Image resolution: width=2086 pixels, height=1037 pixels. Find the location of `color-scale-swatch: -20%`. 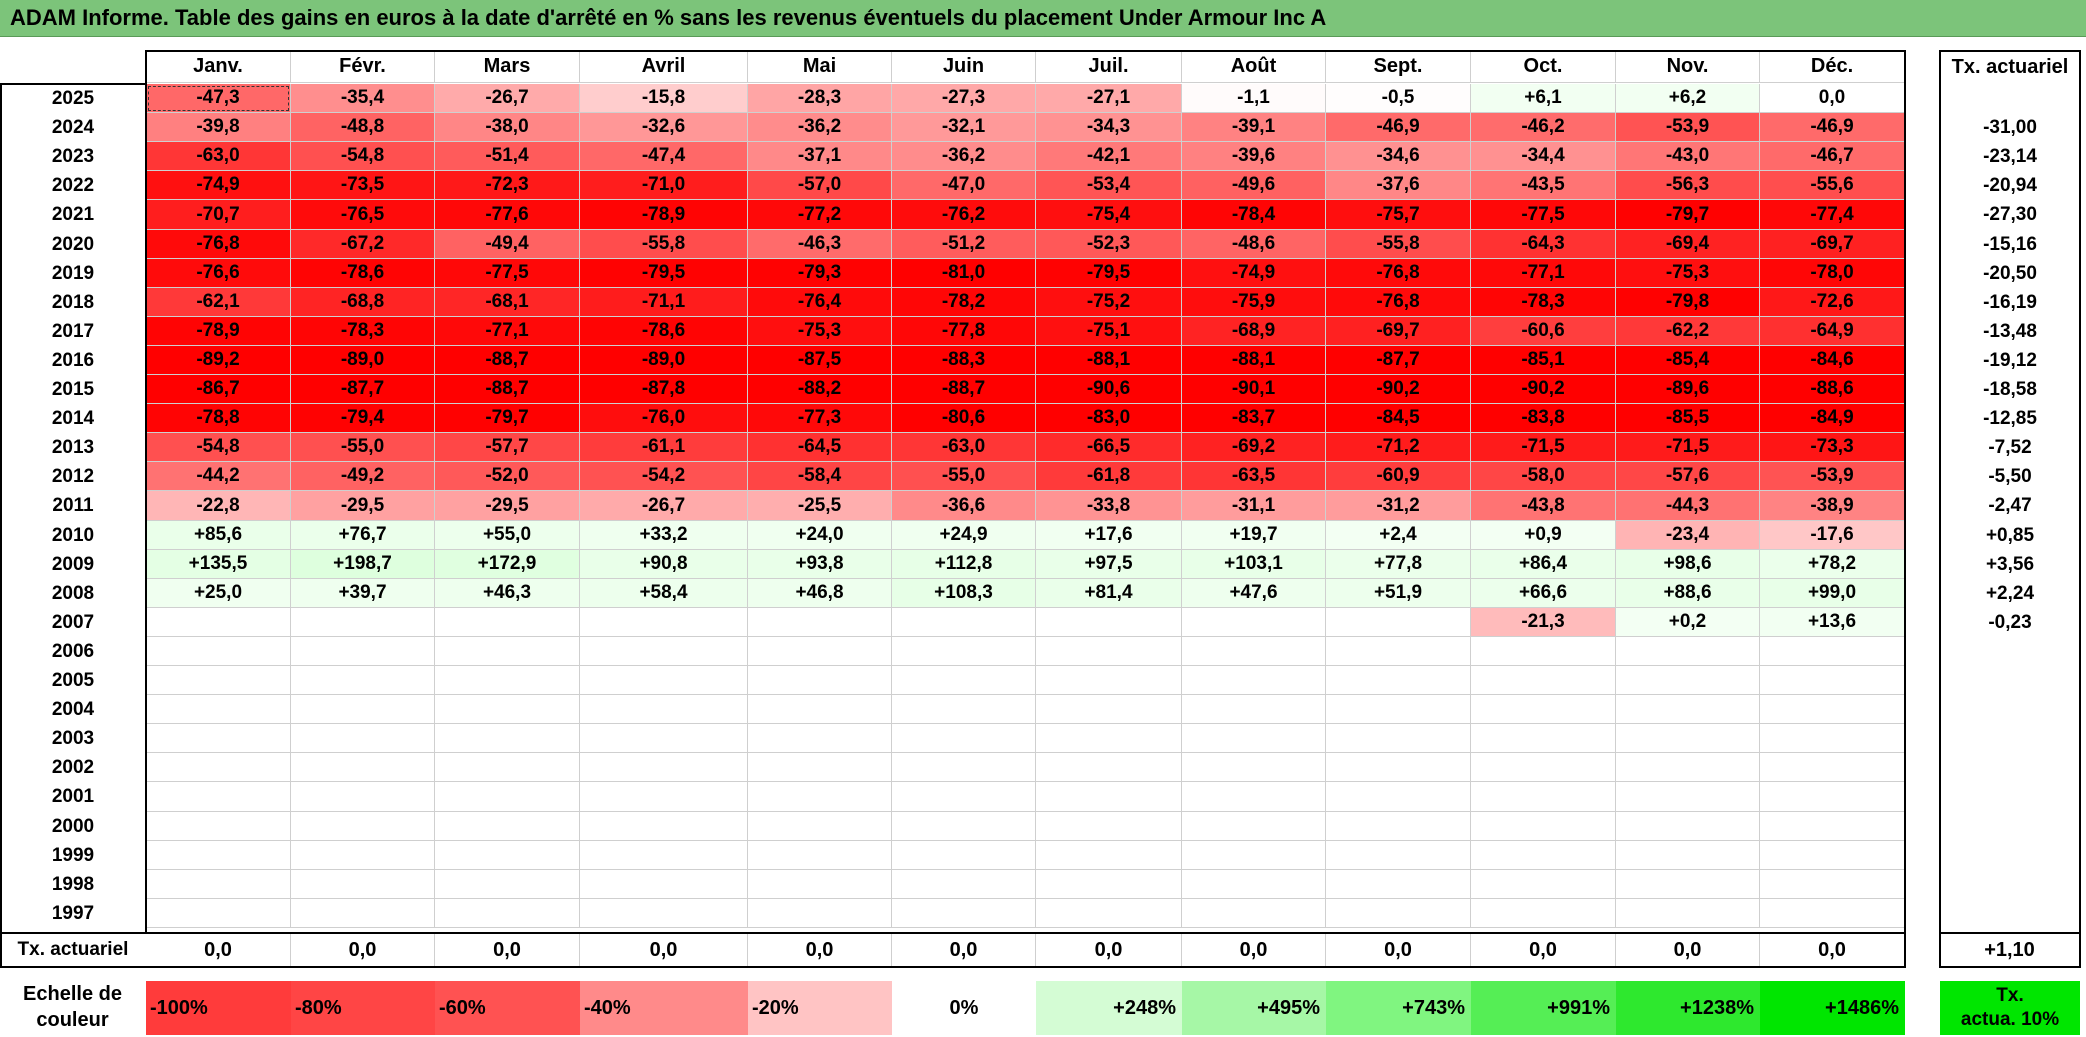

color-scale-swatch: -20% is located at coordinates (820, 1008).